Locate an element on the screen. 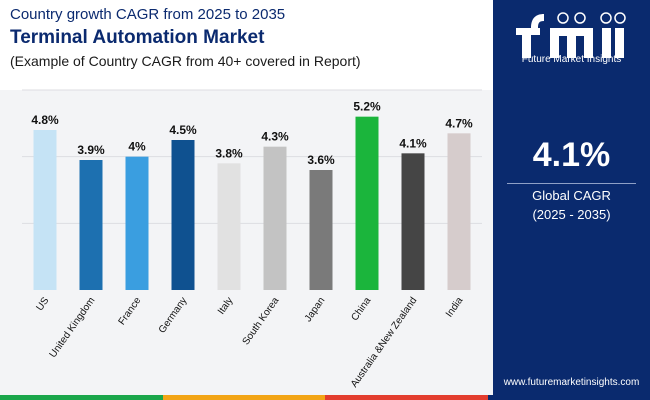 The image size is (650, 400). bar-value-label: 4% is located at coordinates (137, 147).